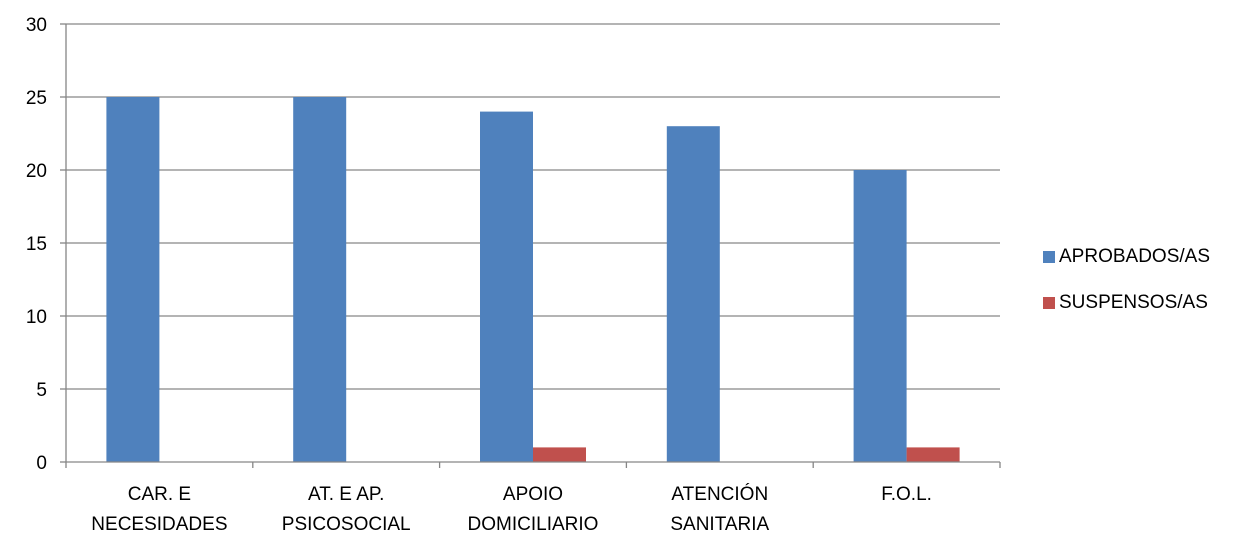 This screenshot has width=1245, height=539. Describe the element at coordinates (906, 494) in the screenshot. I see `x-category-label: F.O.L.` at that location.